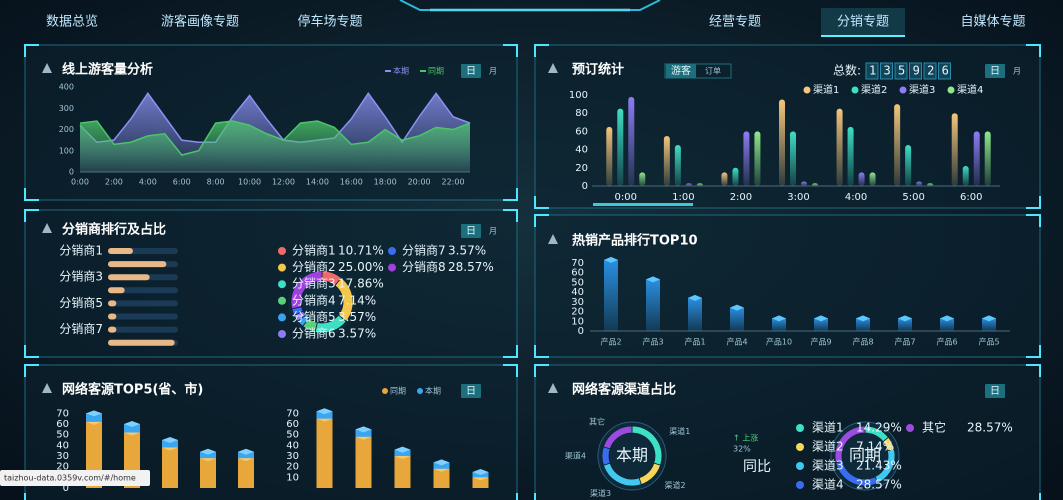 The height and width of the screenshot is (500, 1063). I want to click on x-tick-label: 1:00, so click(683, 197).